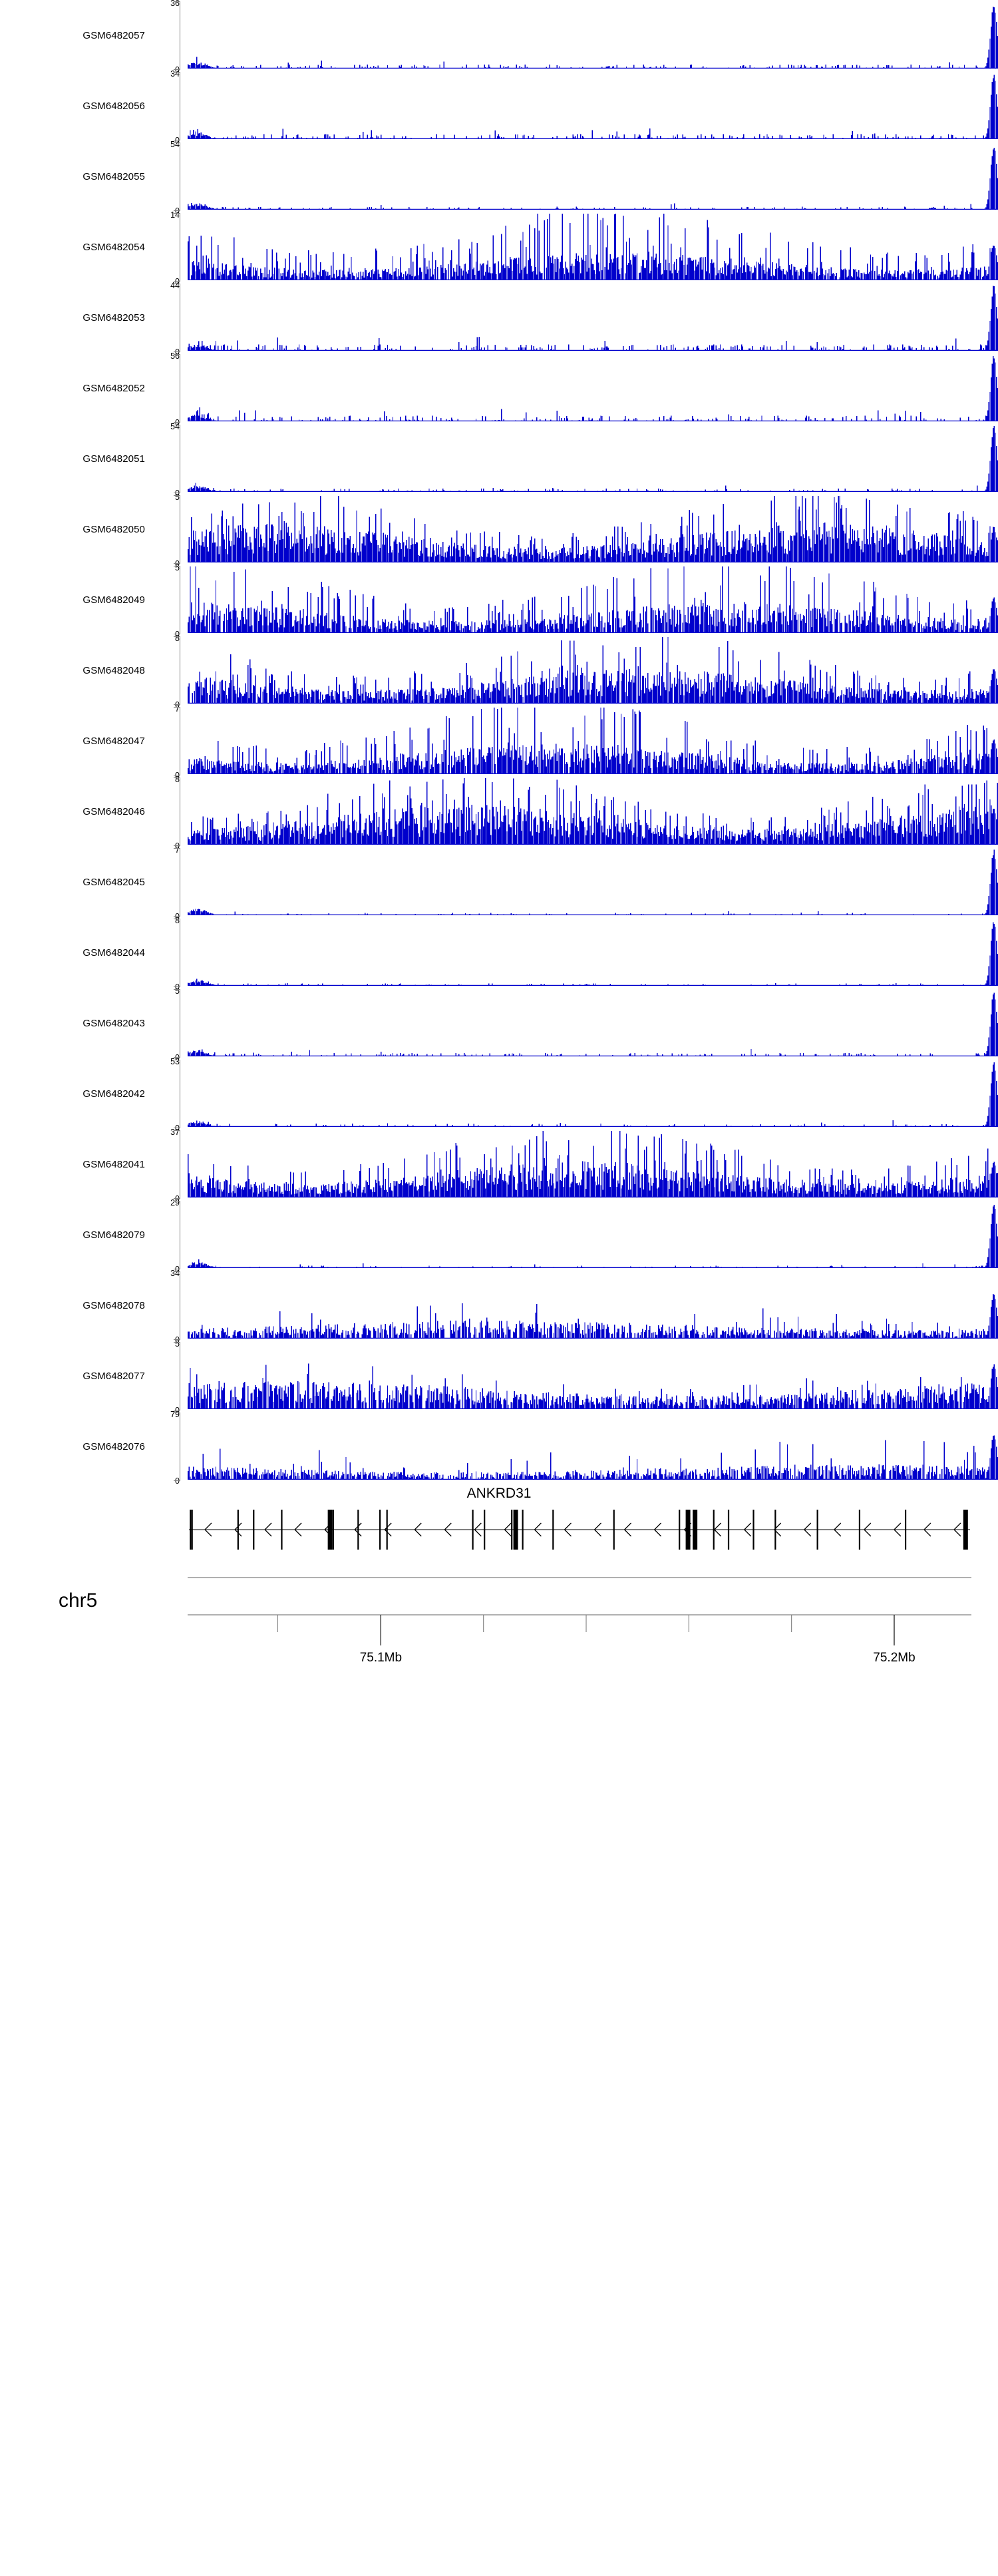 The width and height of the screenshot is (998, 2576). What do you see at coordinates (114, 459) in the screenshot?
I see `track-label: GSM6482051` at bounding box center [114, 459].